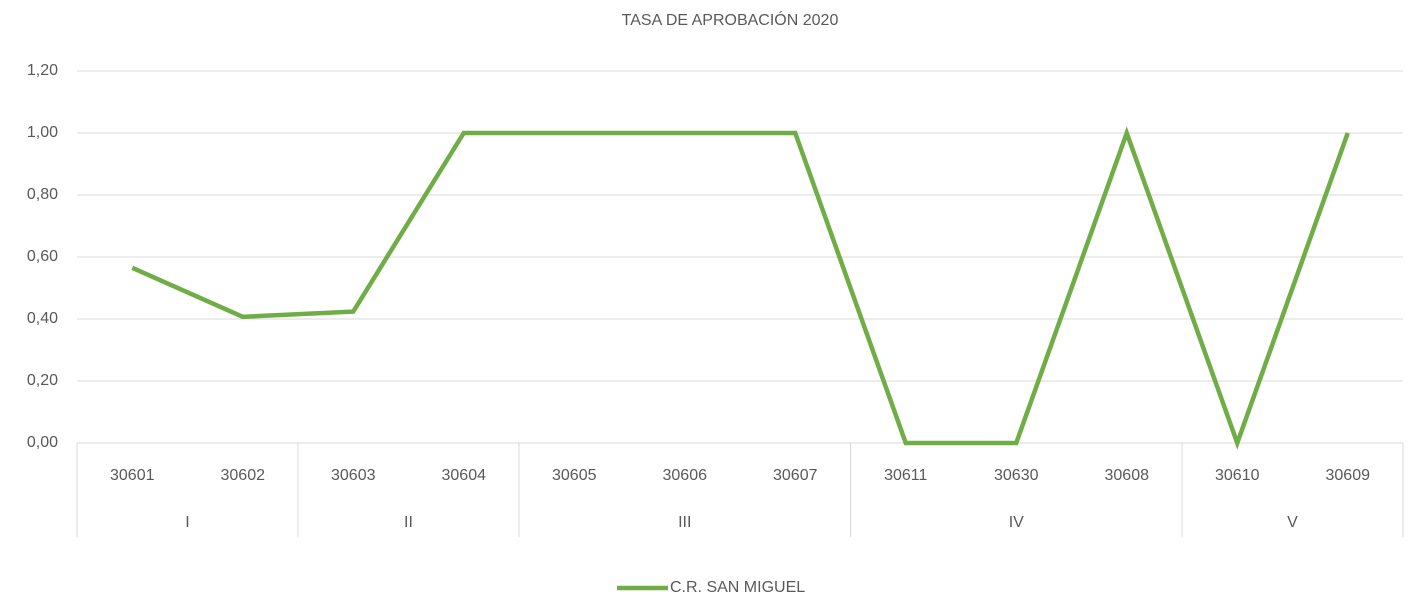 The image size is (1418, 598). What do you see at coordinates (1016, 522) in the screenshot?
I see `group-label: IV` at bounding box center [1016, 522].